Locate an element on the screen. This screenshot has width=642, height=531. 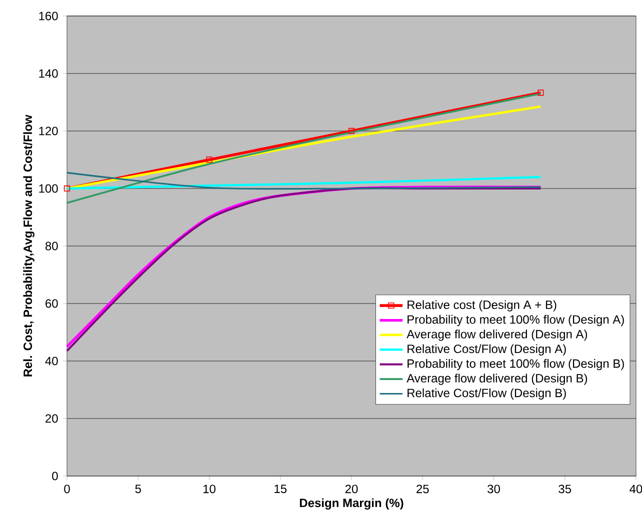
legend-label: Probability to meet 100% flow (Design B) is located at coordinates (516, 364).